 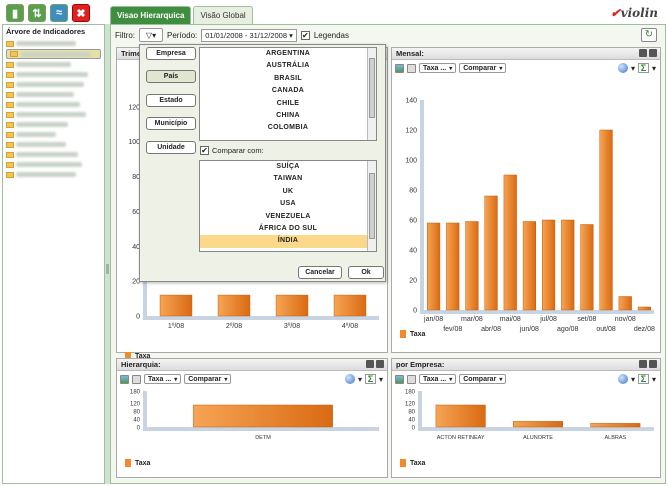 I want to click on list-item: UK, so click(x=288, y=191).